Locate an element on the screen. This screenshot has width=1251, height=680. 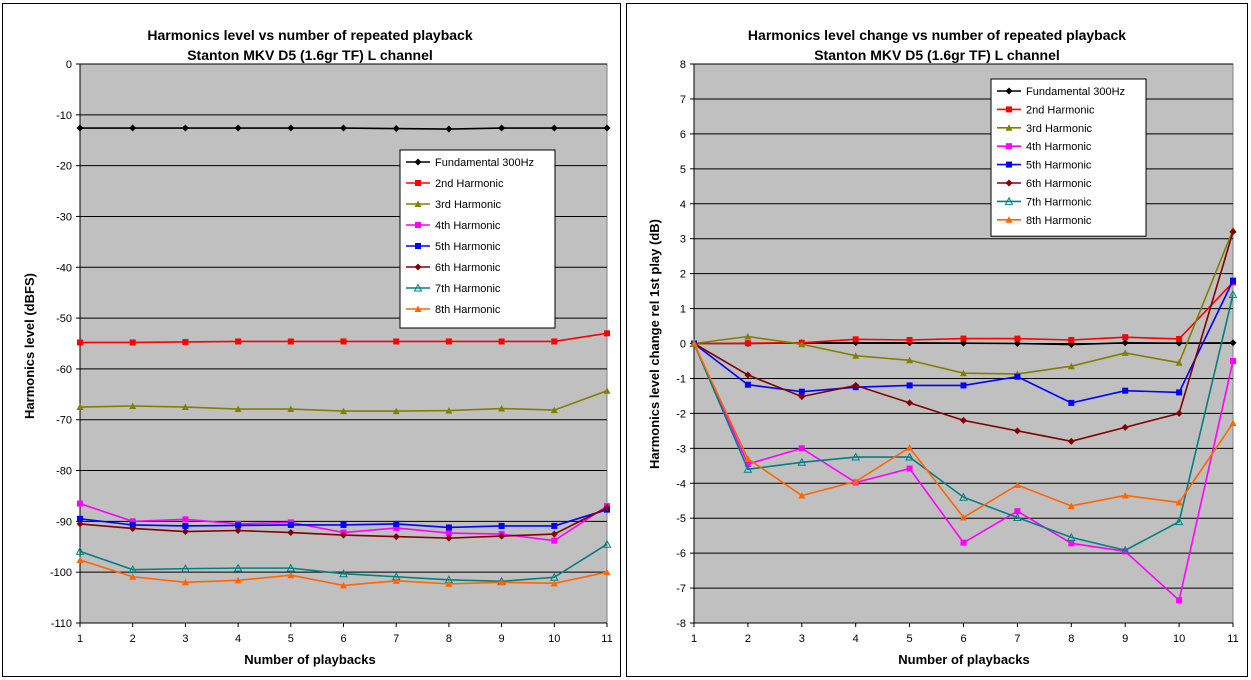
y-tick-label: -3 is located at coordinates (681, 449).